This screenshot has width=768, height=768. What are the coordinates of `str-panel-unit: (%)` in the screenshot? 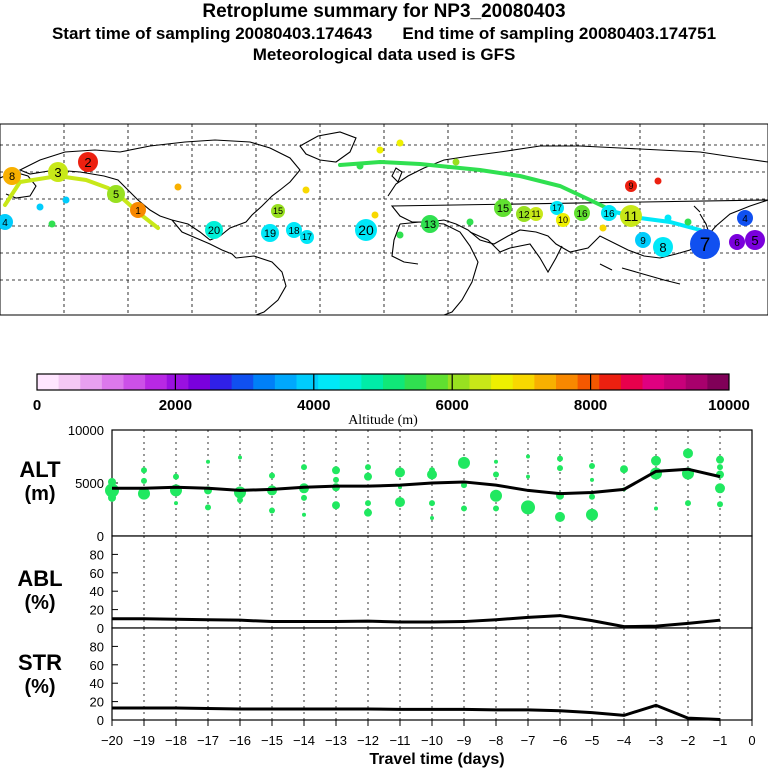 It's located at (39, 687).